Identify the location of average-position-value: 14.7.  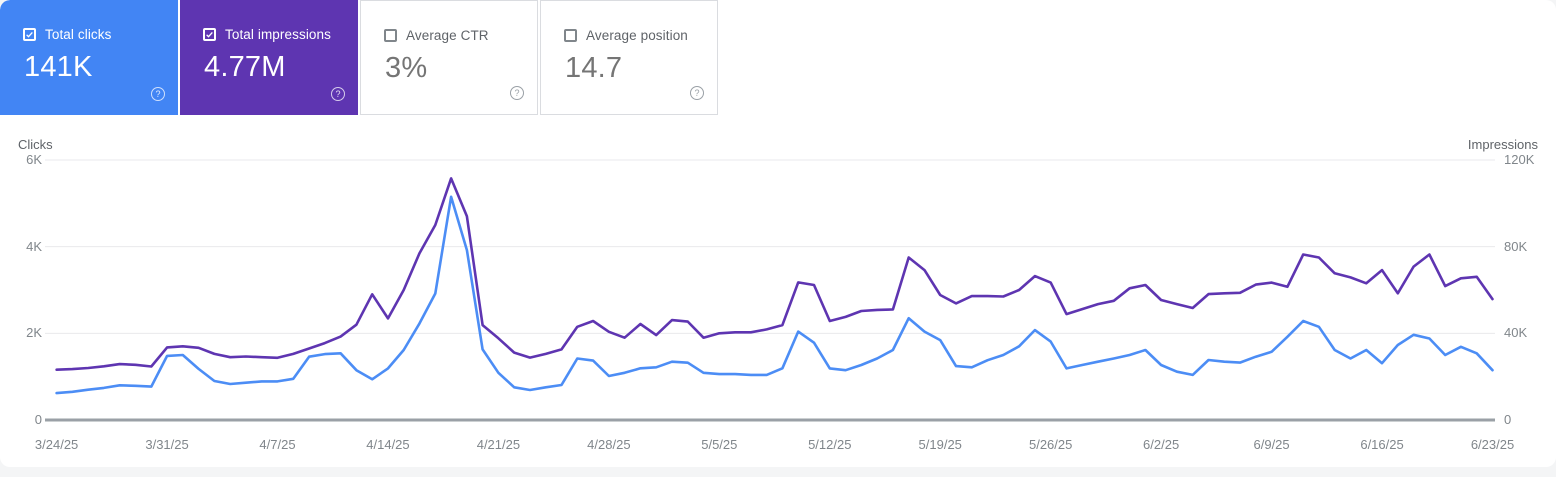
(594, 68).